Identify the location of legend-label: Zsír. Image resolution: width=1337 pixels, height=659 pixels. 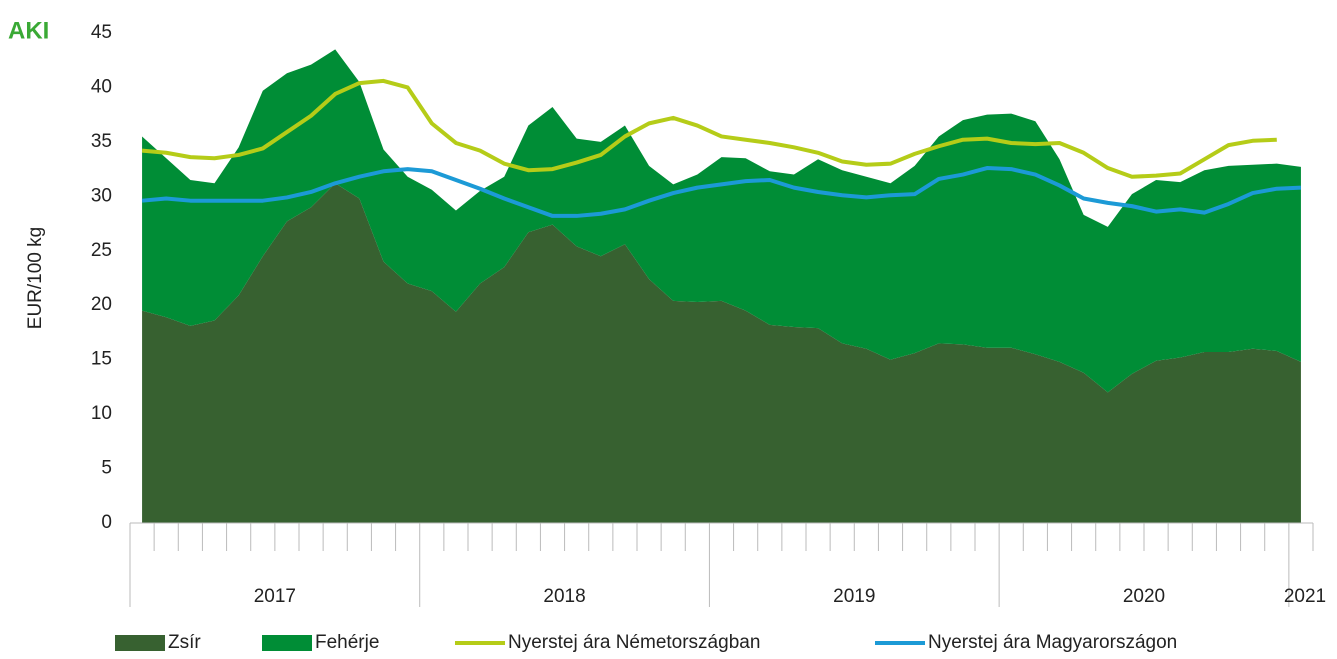
(184, 642).